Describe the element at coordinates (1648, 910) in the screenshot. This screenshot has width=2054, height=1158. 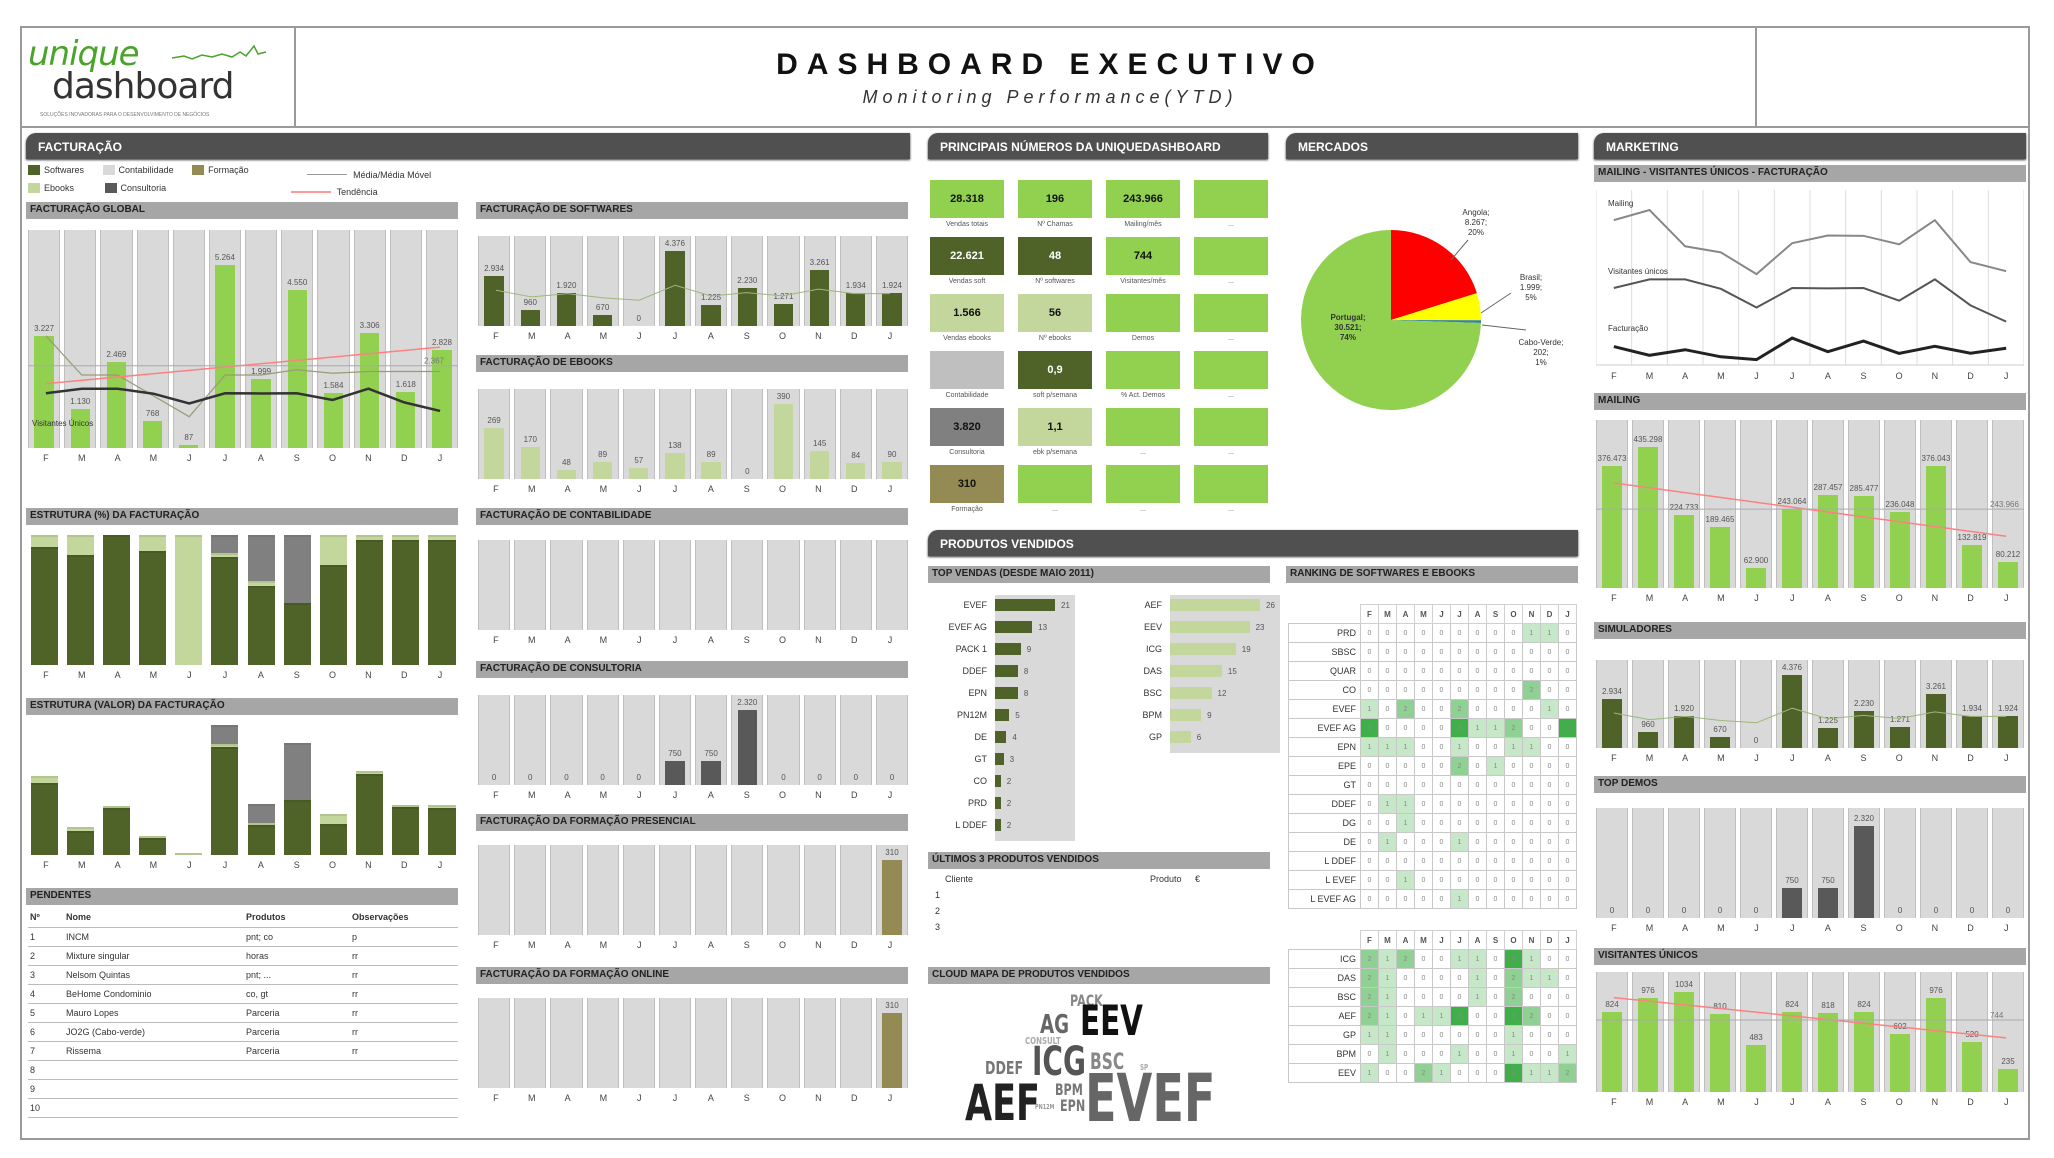
I see `data-label: 0` at that location.